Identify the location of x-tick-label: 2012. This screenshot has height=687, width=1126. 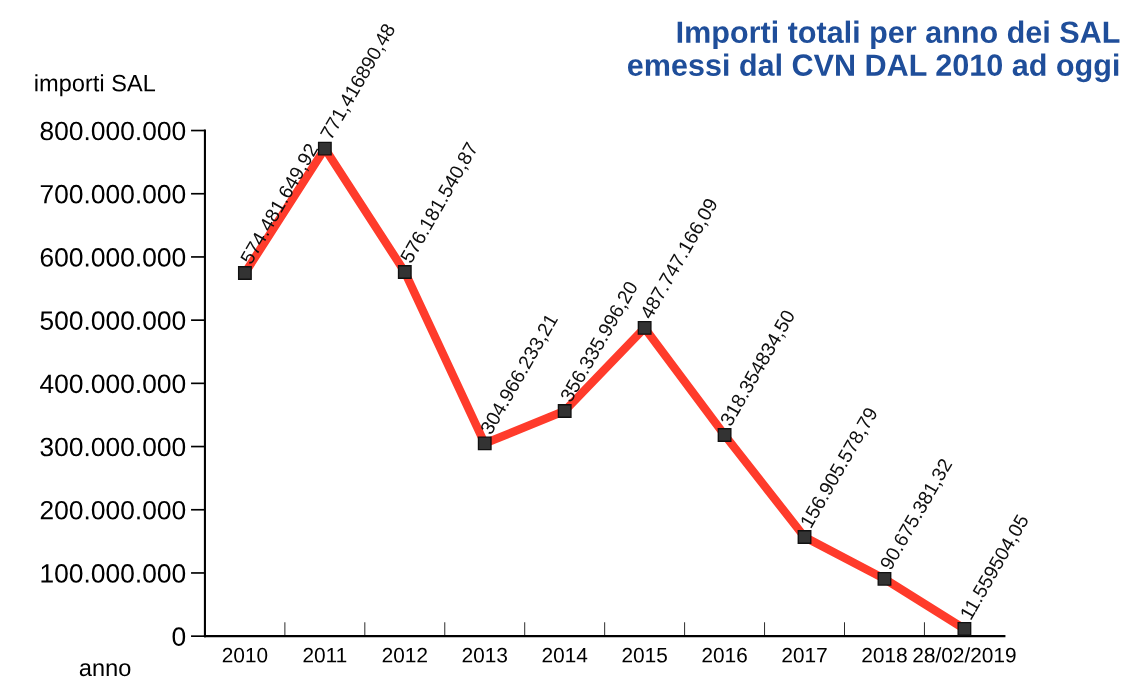
(404, 655).